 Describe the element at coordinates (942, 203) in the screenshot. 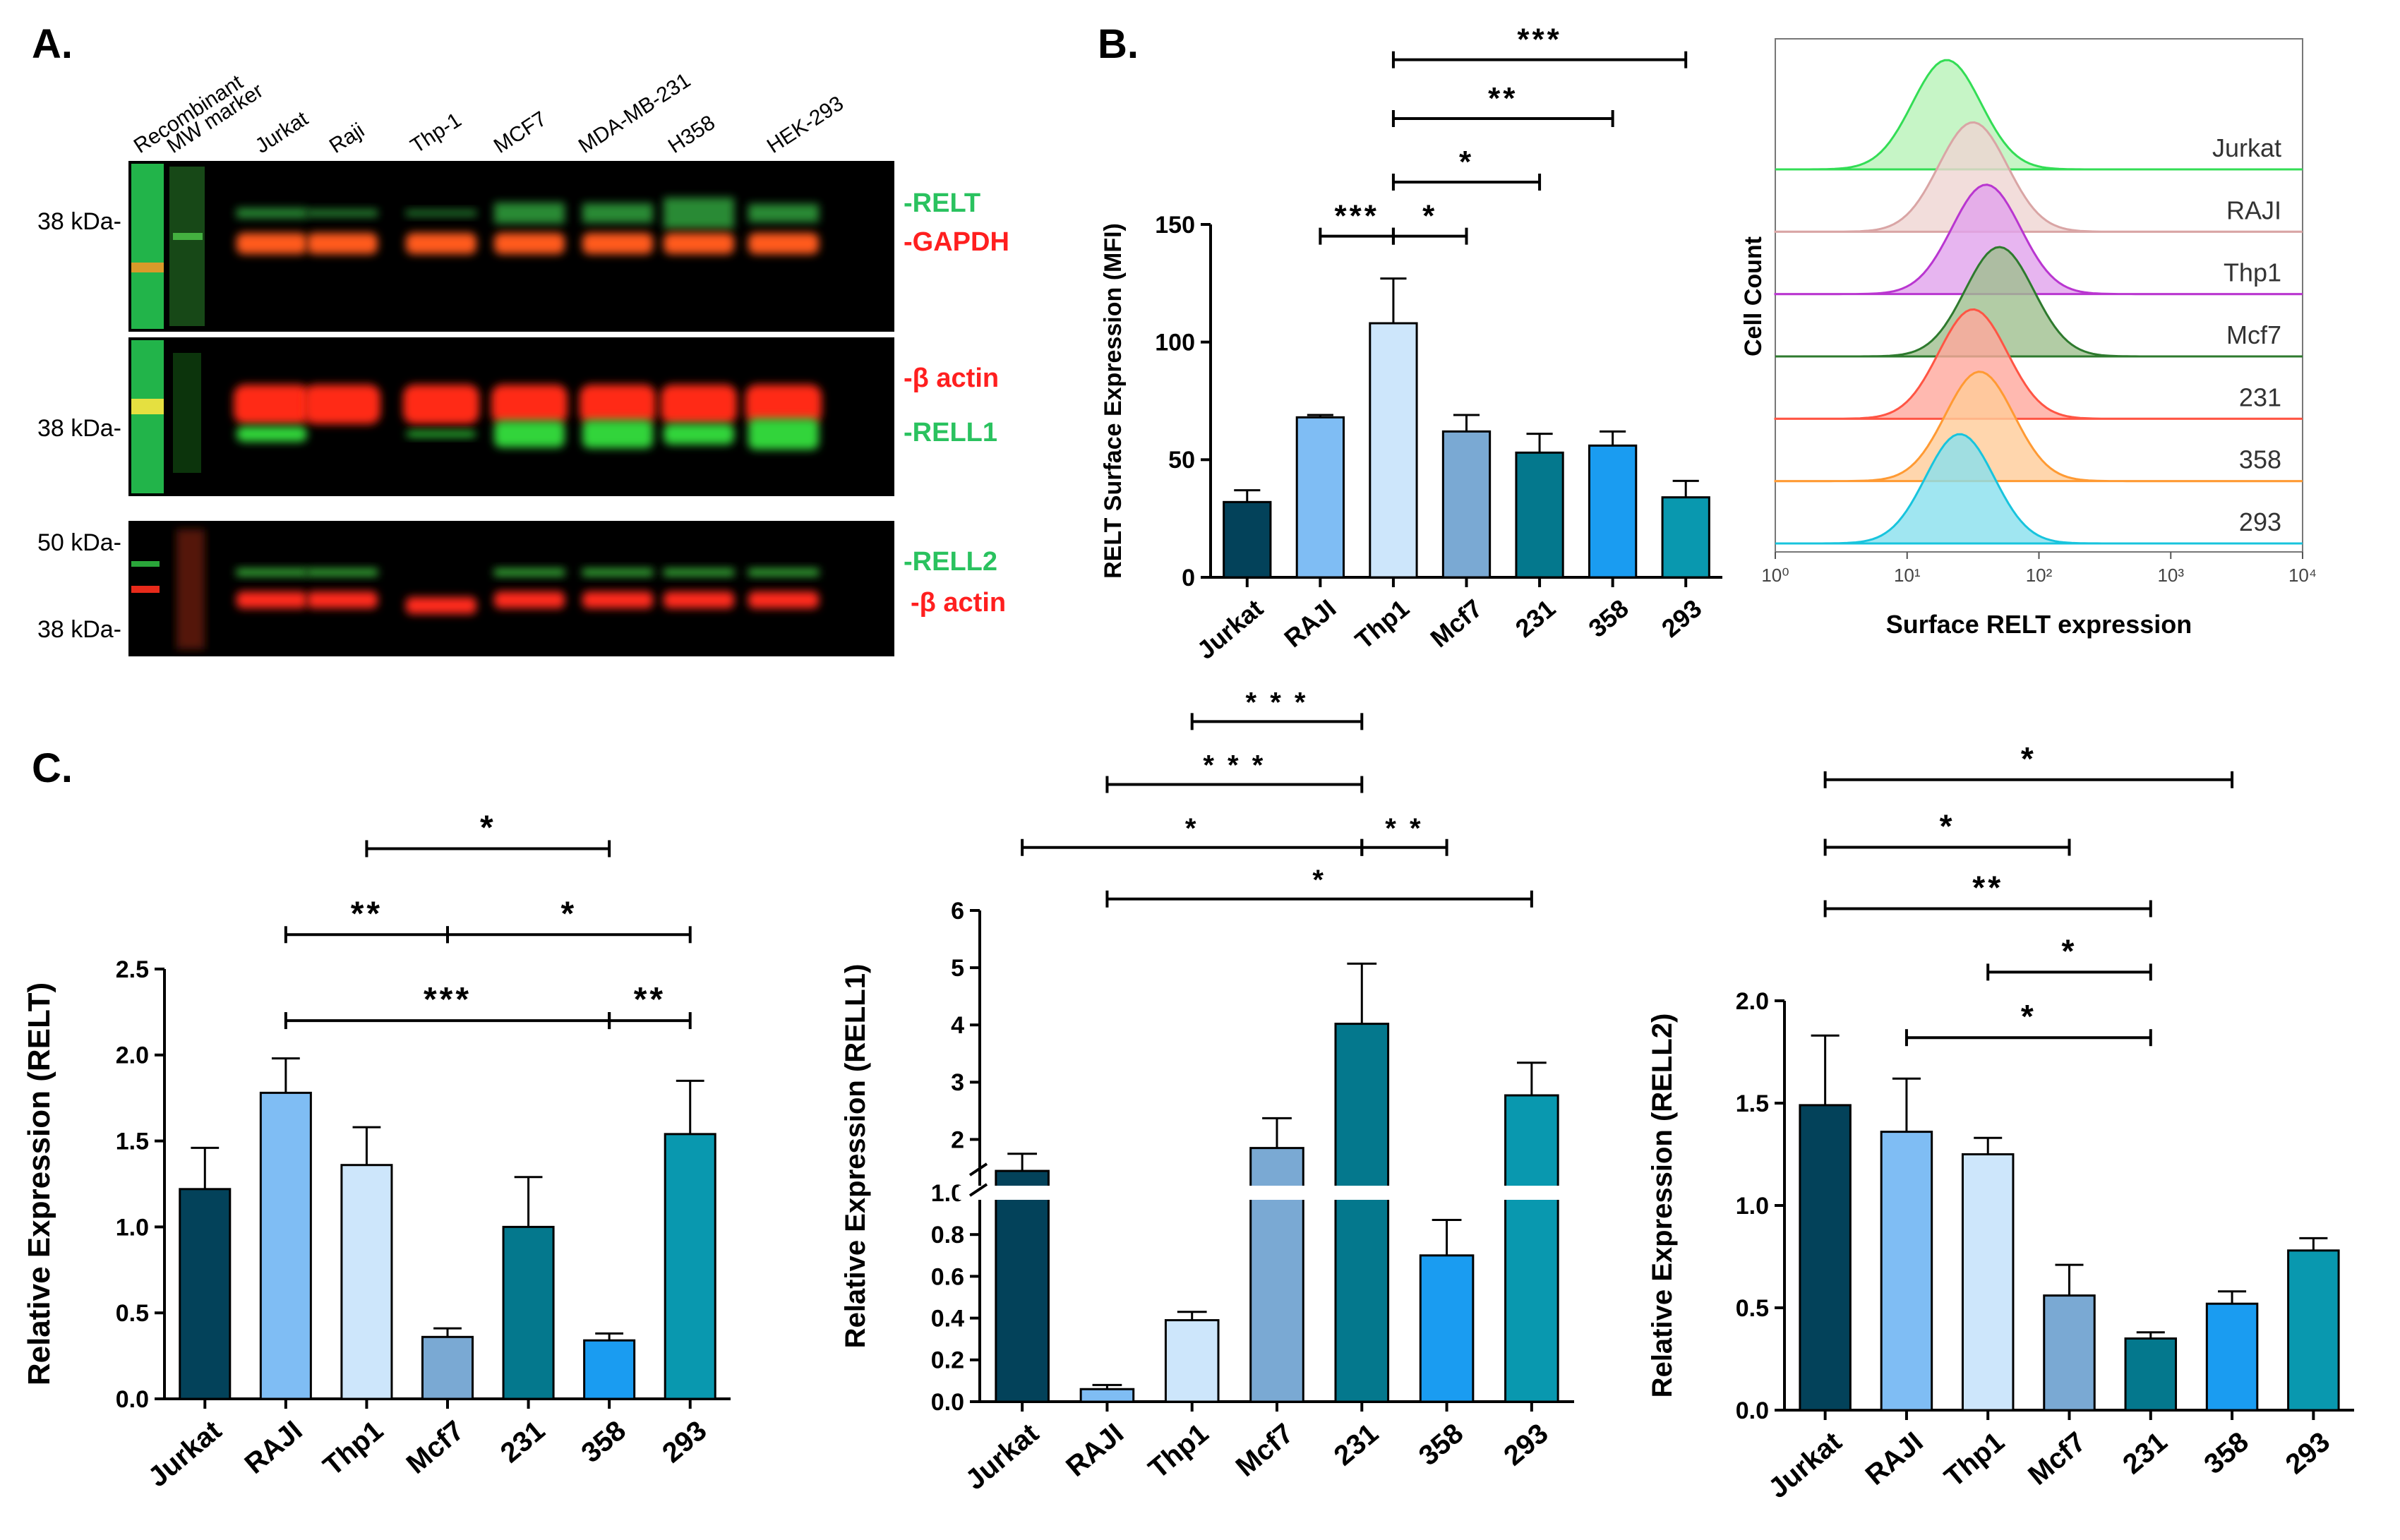

I see `band-label-relt: -RELT` at that location.